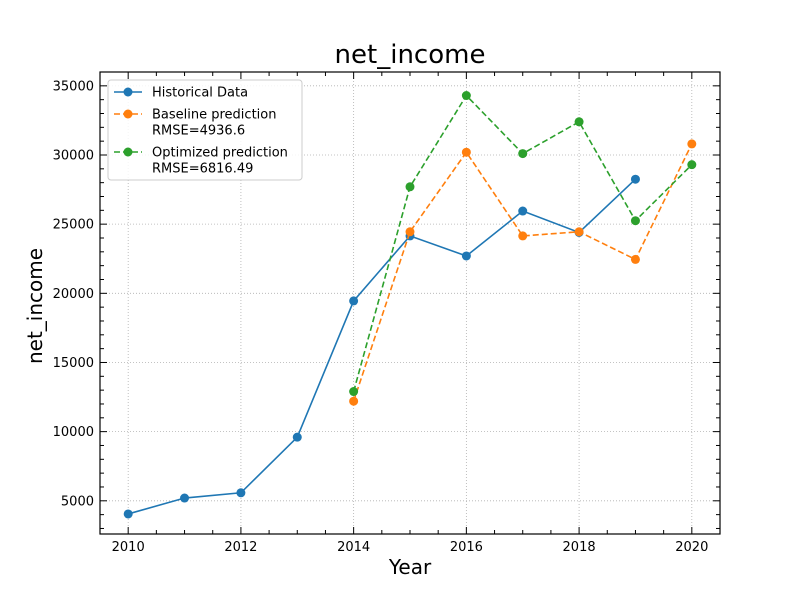 This screenshot has height=604, width=800. What do you see at coordinates (214, 115) in the screenshot?
I see `legend-label: Baseline prediction` at bounding box center [214, 115].